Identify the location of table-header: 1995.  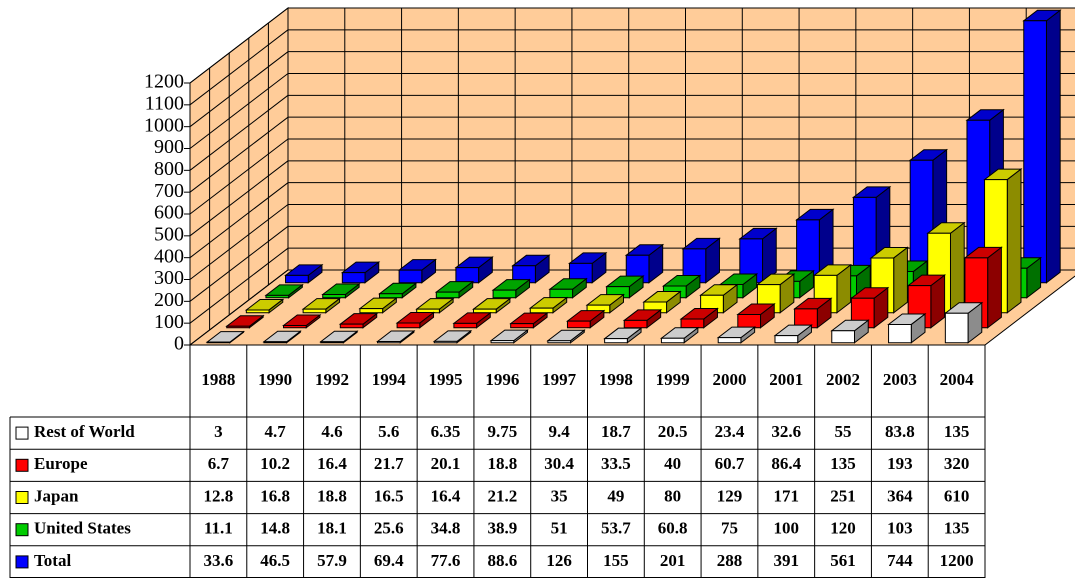
(446, 379).